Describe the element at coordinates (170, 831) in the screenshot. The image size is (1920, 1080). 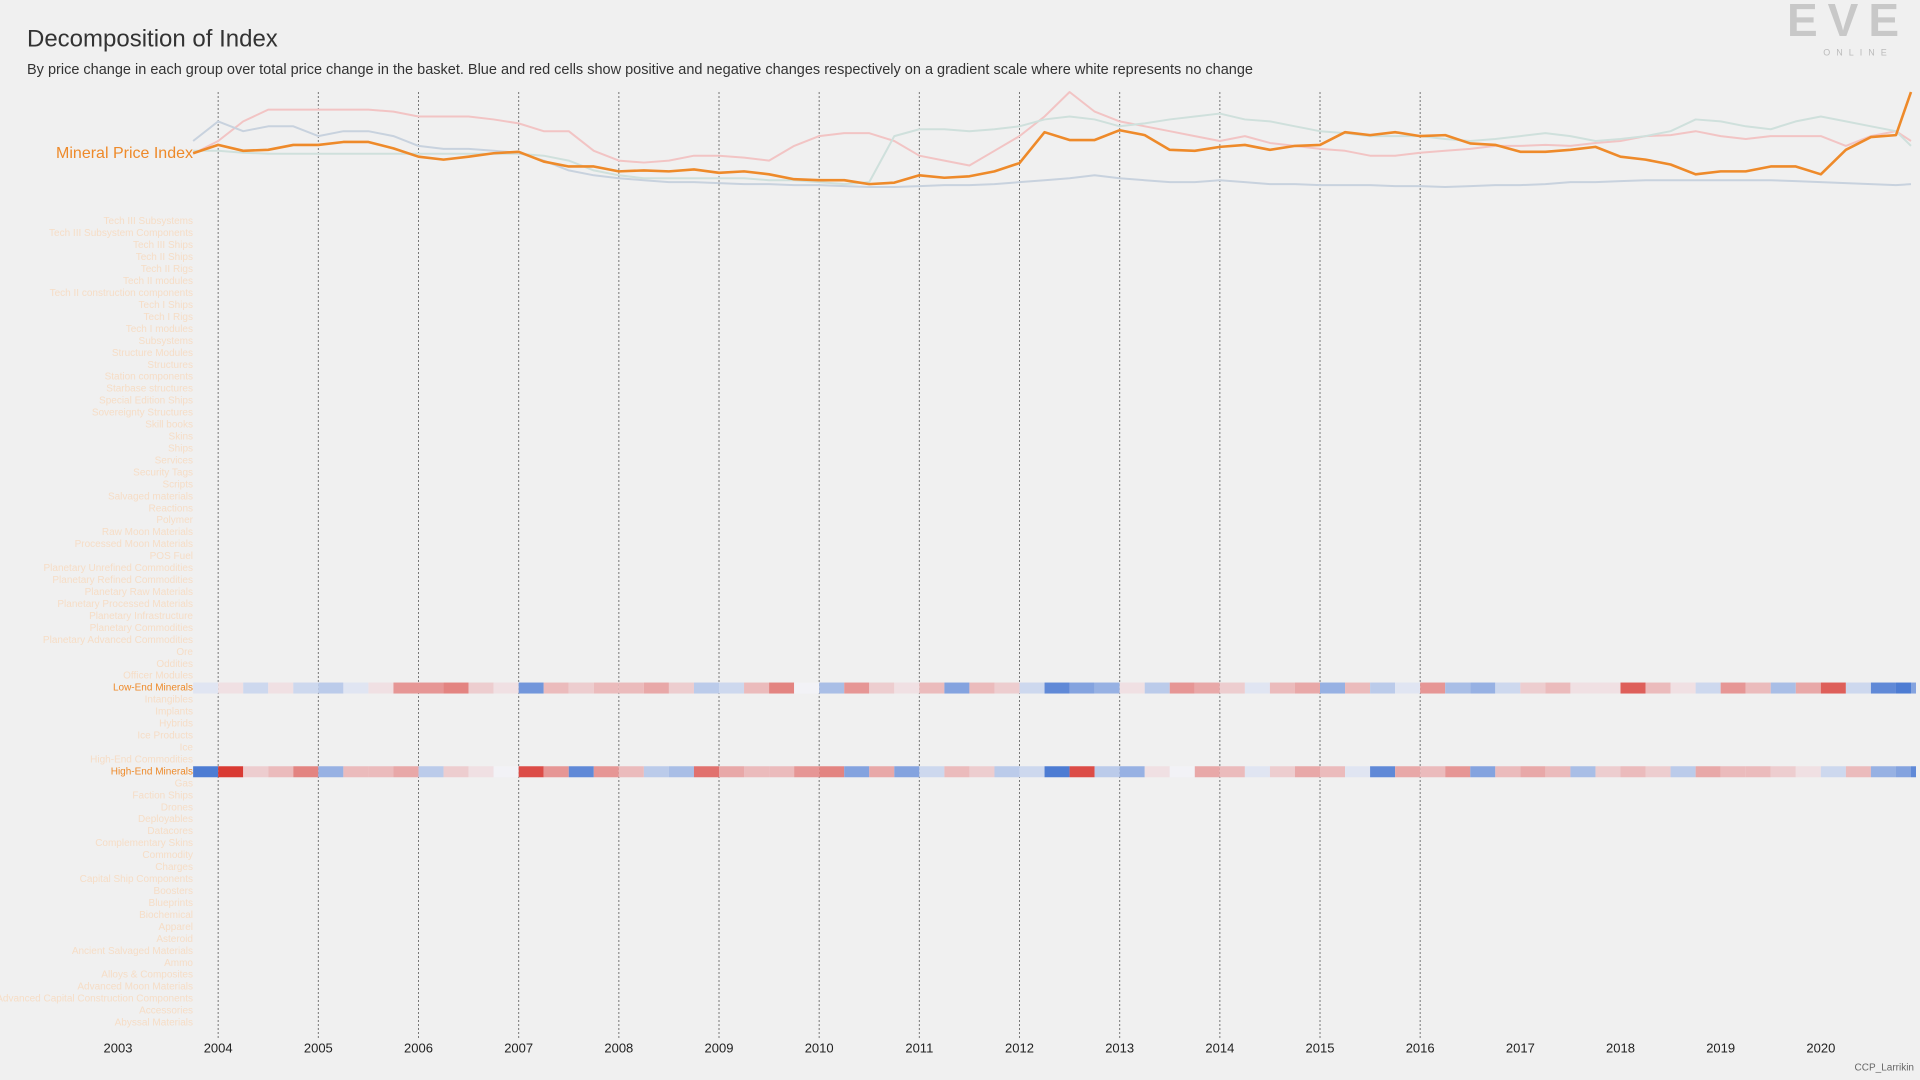
I see `row-label: Datacores` at that location.